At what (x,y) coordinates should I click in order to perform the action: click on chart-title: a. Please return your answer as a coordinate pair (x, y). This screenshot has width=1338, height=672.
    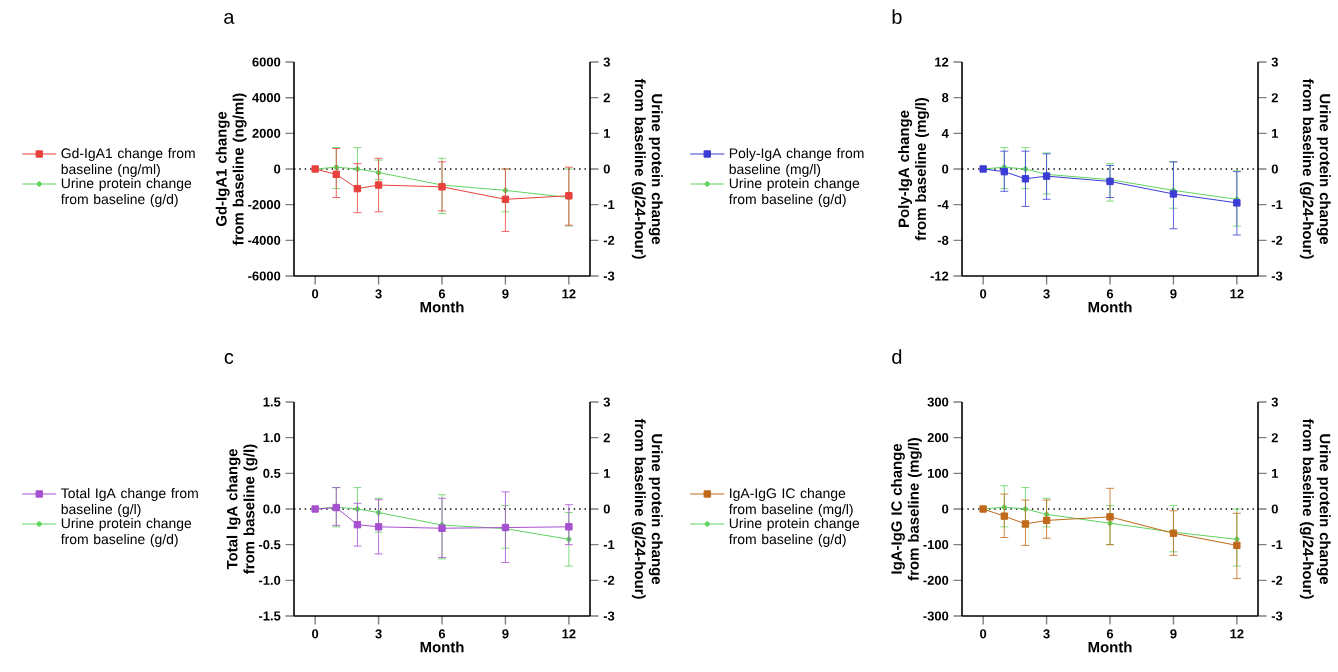
    Looking at the image, I should click on (229, 18).